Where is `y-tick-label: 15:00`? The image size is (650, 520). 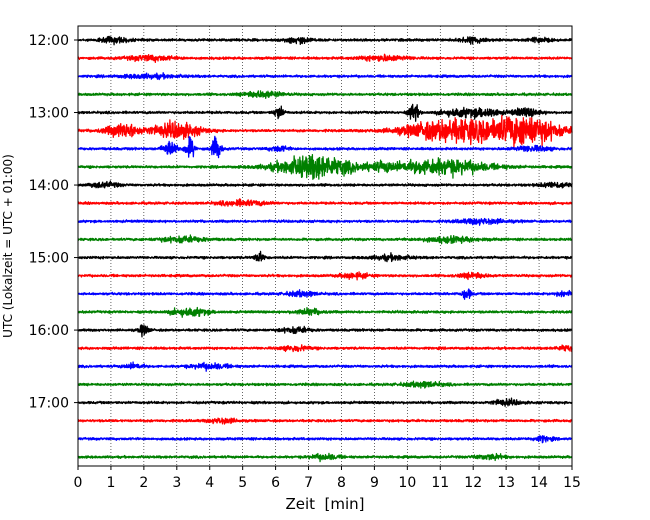 y-tick-label: 15:00 is located at coordinates (49, 259).